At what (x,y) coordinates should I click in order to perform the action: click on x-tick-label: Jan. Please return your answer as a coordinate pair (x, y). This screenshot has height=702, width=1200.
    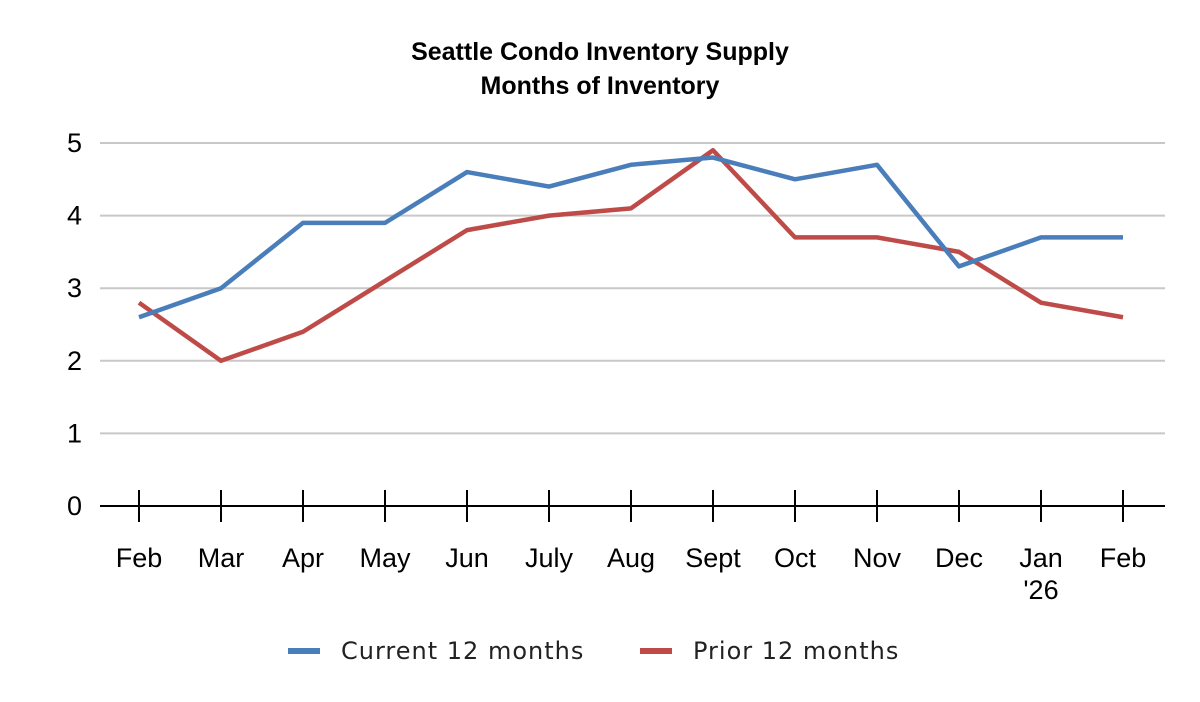
    Looking at the image, I should click on (1041, 558).